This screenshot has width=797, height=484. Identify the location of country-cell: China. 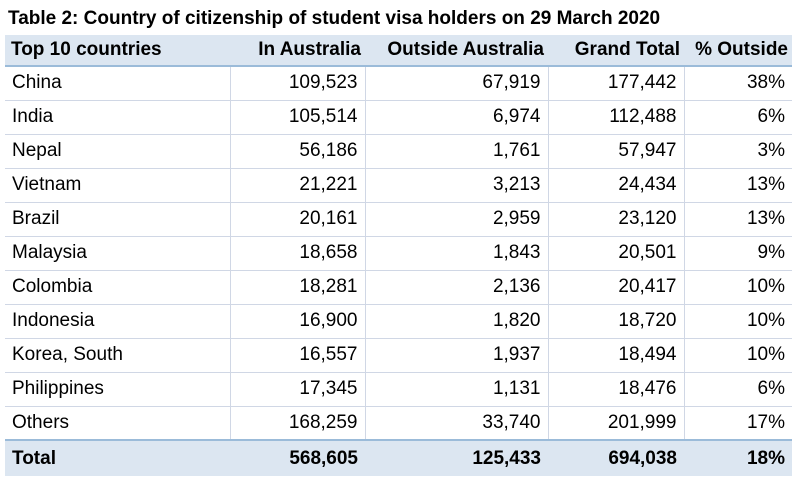
(118, 83).